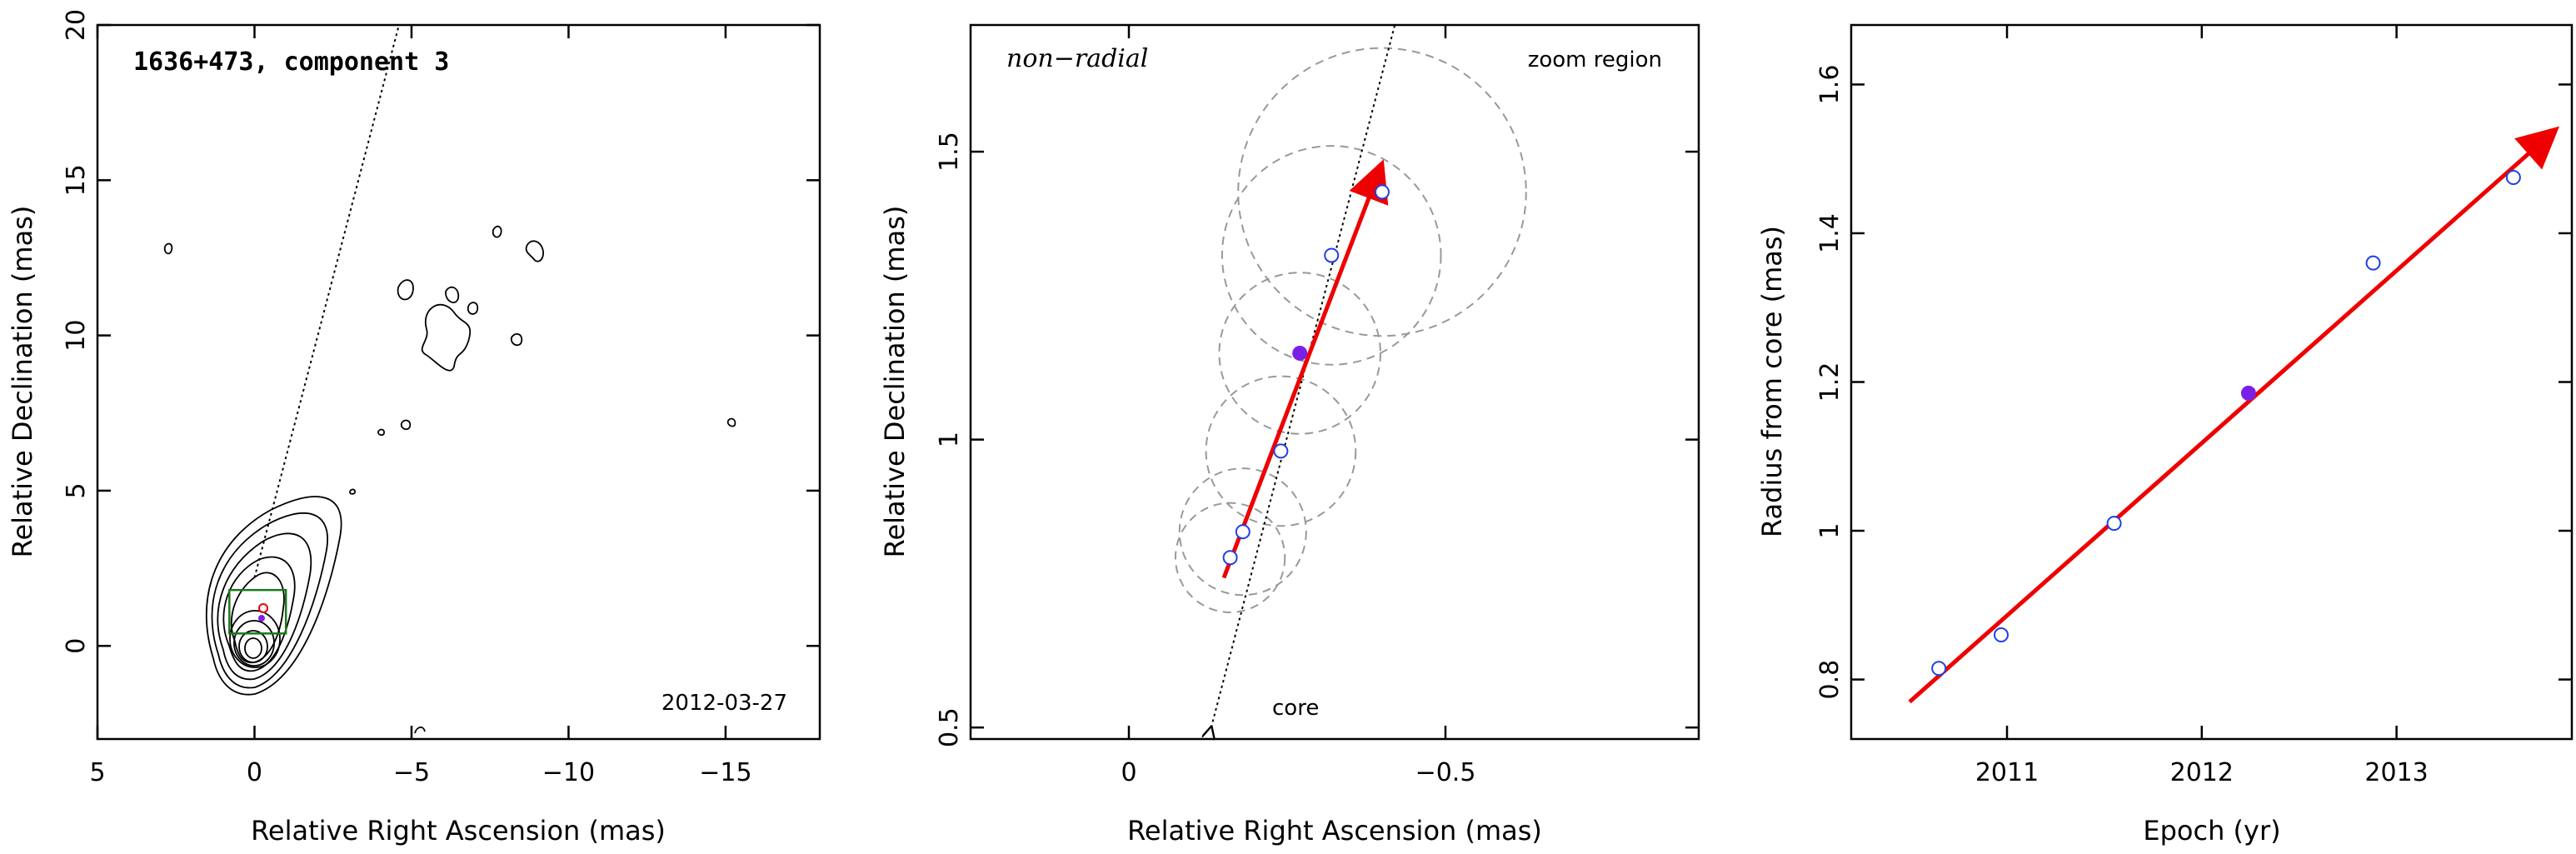  I want to click on panel1-contours, so click(449, 479).